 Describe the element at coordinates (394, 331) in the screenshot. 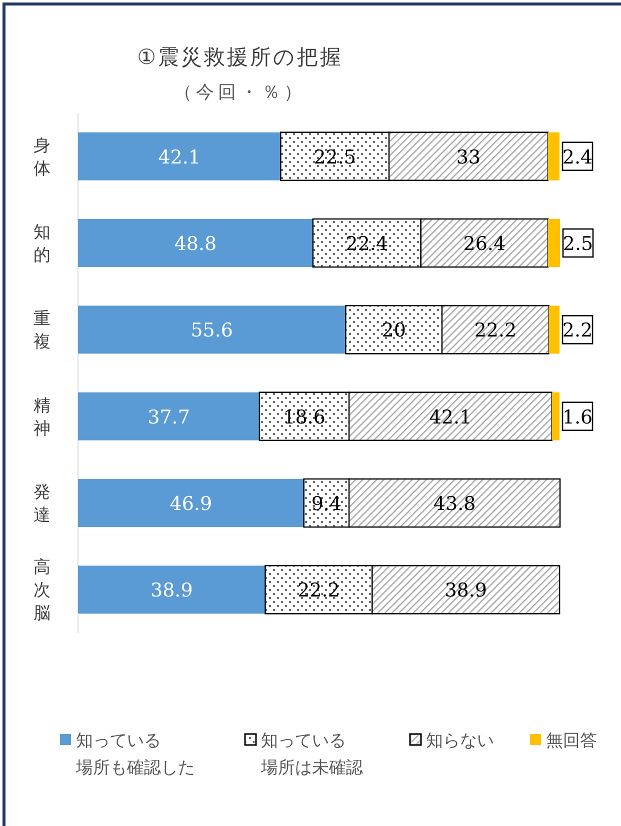

I see `data-label: 20` at that location.